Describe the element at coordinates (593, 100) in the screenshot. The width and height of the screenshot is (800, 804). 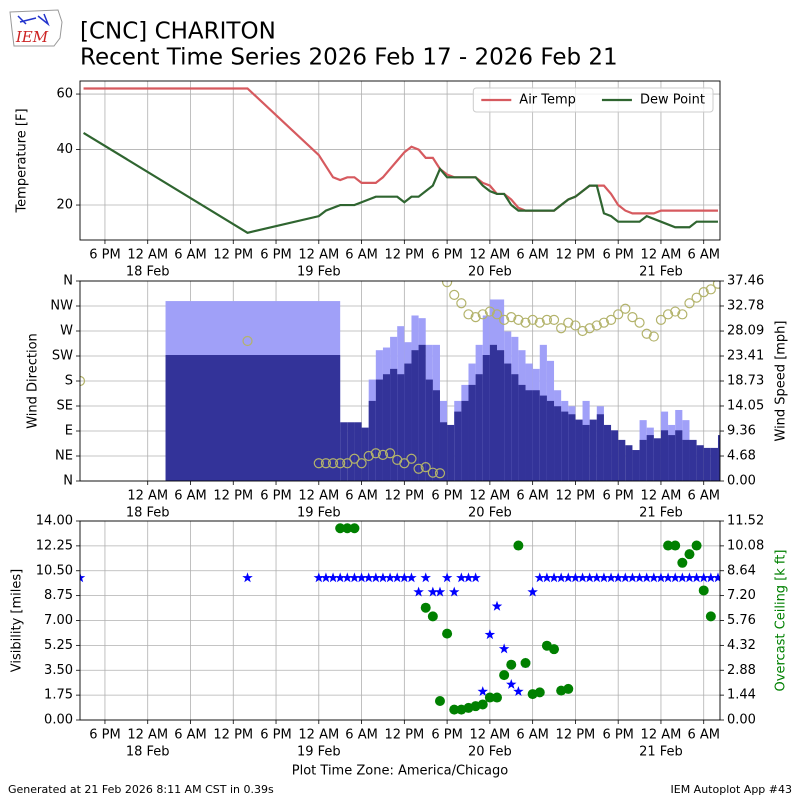
I see `legend-frame` at that location.